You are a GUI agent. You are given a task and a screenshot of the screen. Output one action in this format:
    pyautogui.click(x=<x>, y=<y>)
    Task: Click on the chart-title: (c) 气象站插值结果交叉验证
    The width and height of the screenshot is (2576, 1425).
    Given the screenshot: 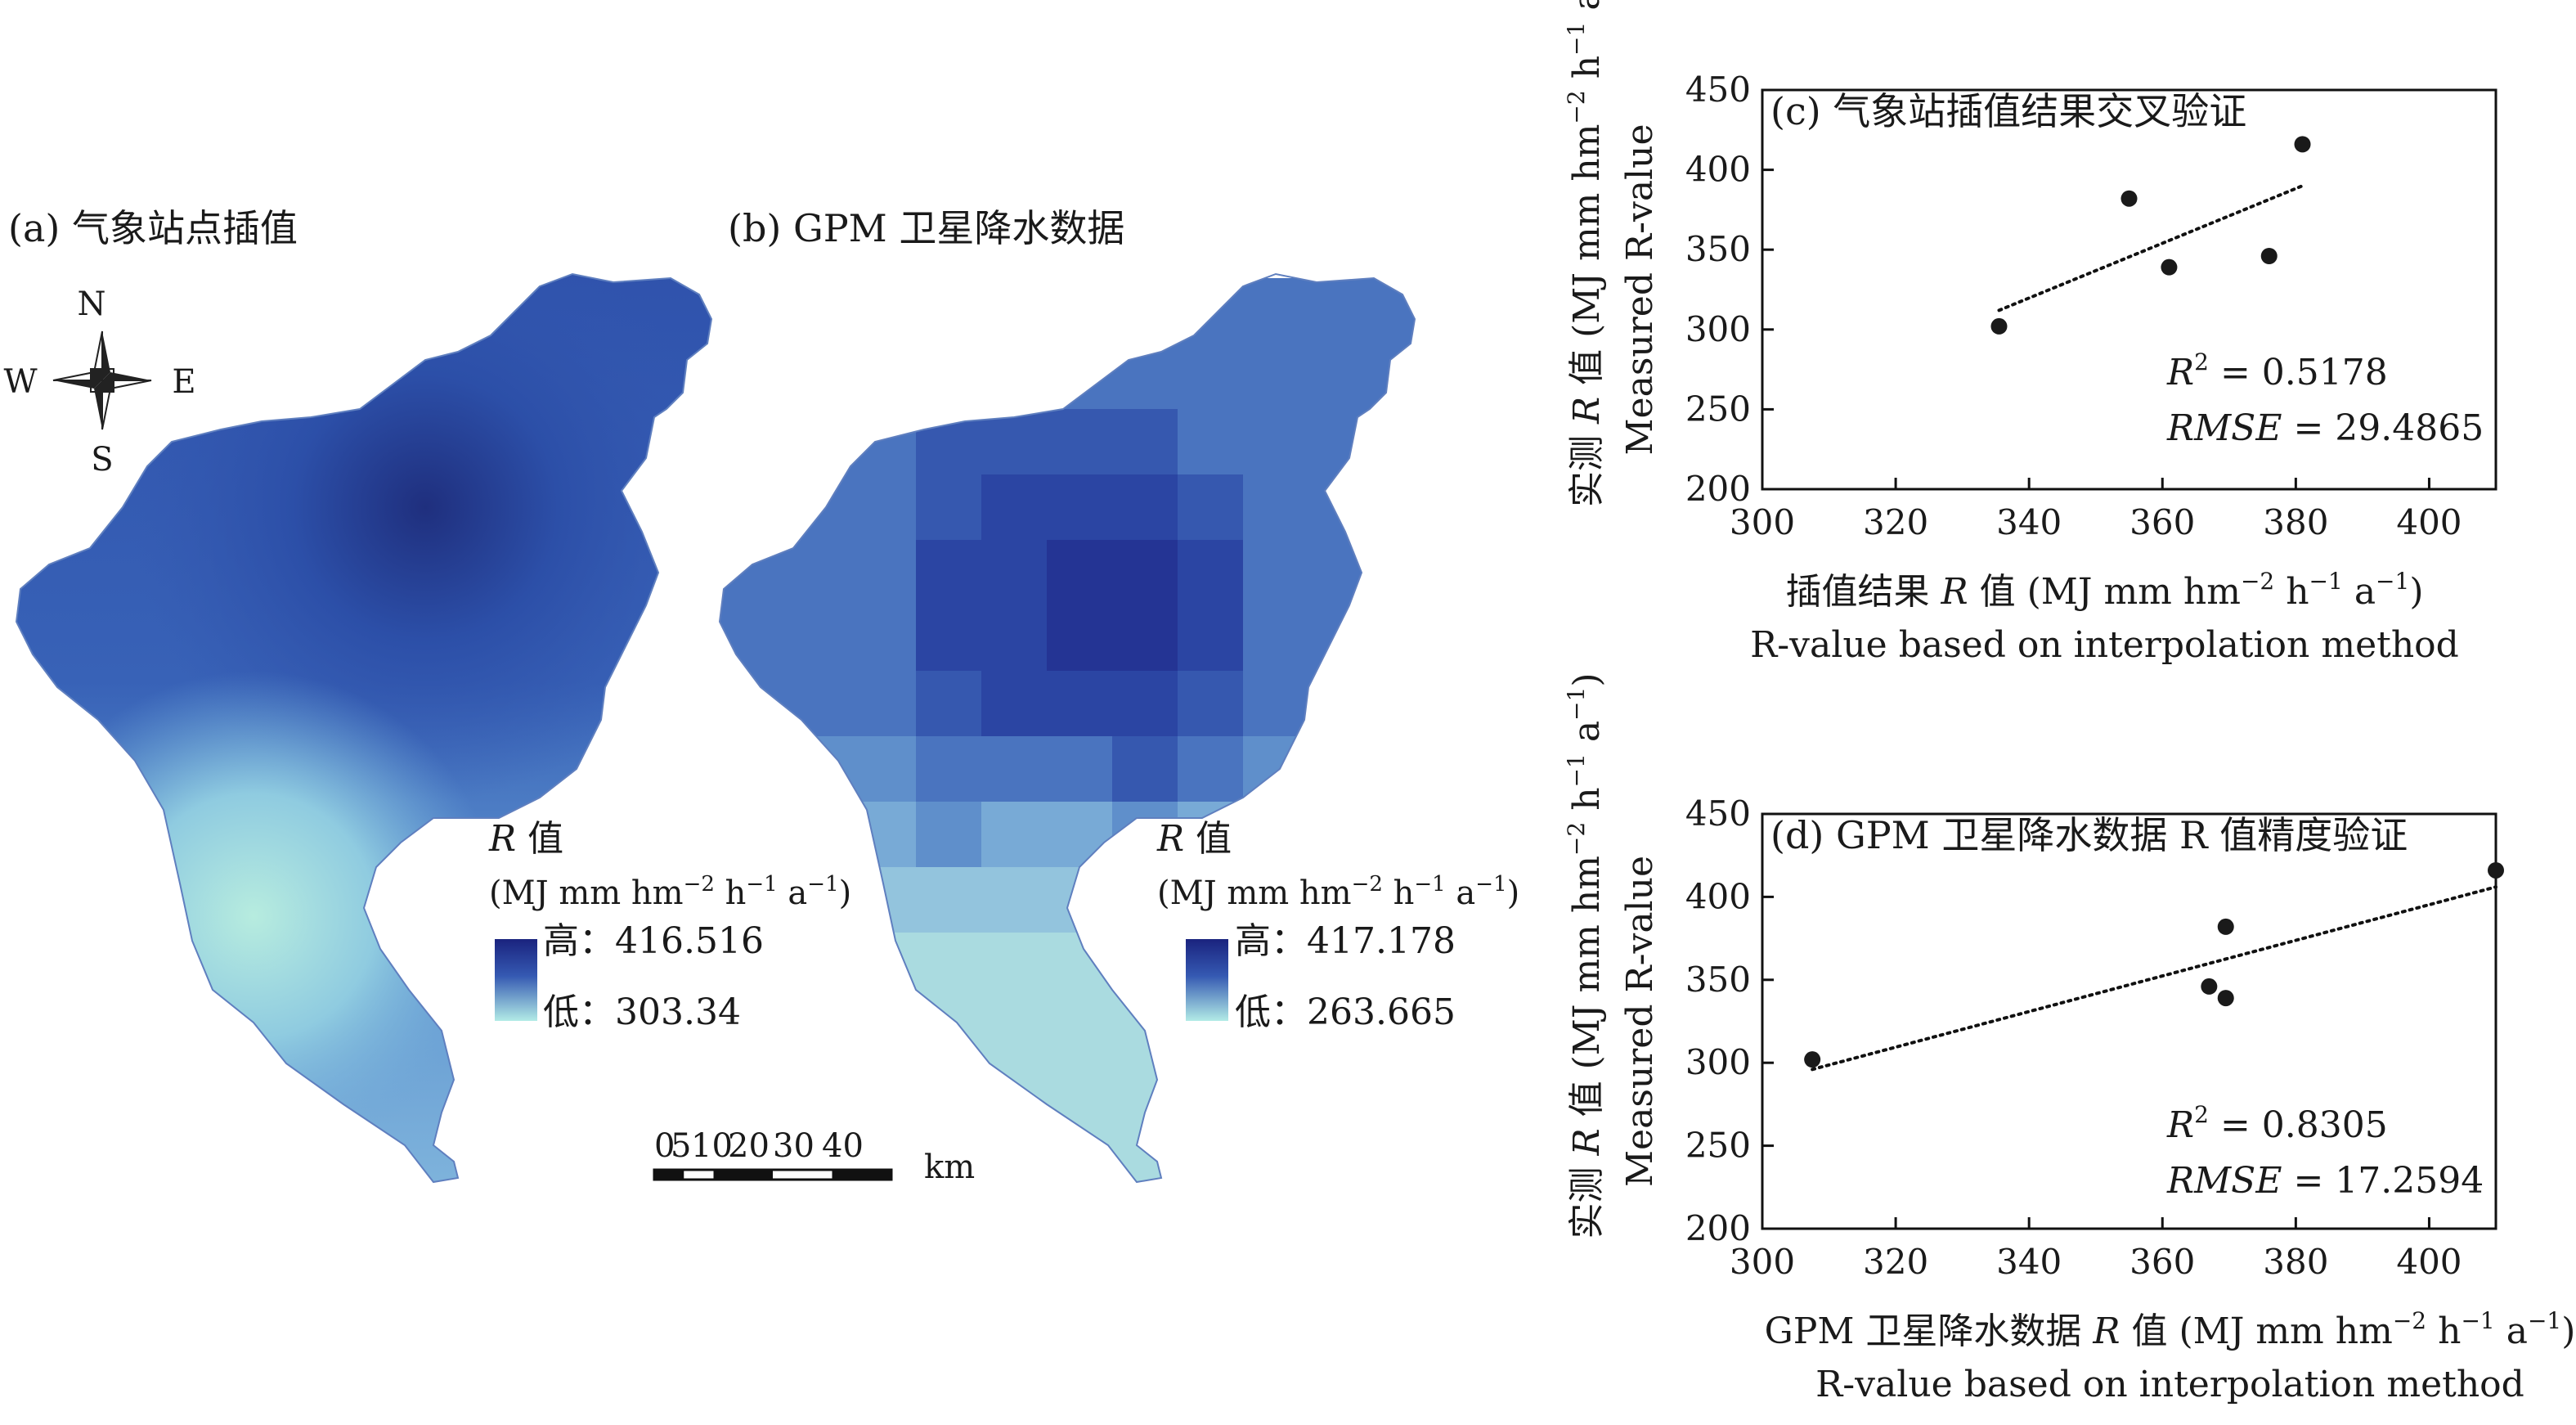 What is the action you would take?
    pyautogui.click(x=2008, y=111)
    